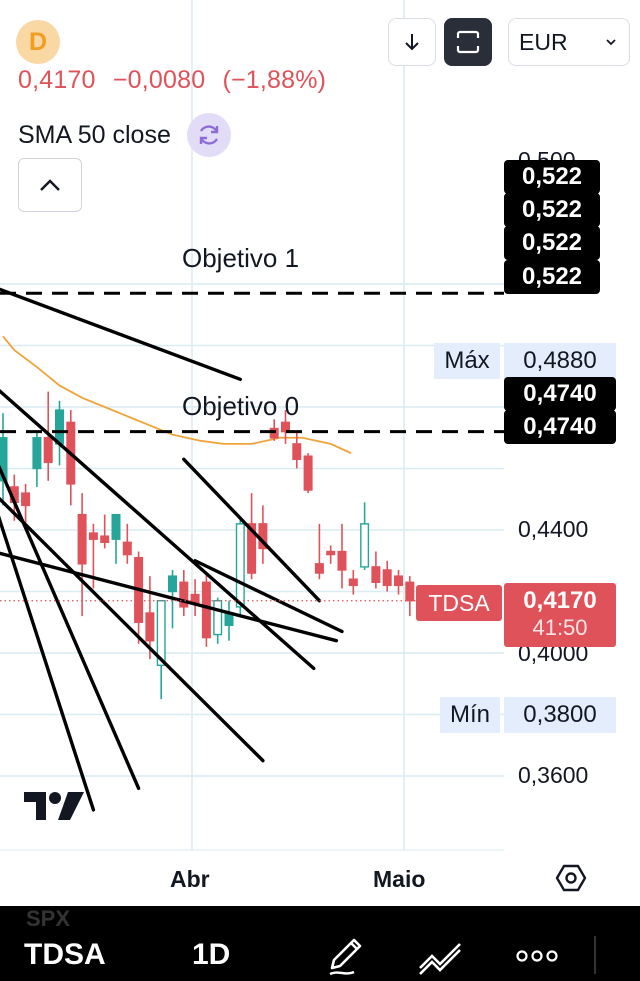 The height and width of the screenshot is (981, 640). I want to click on y-tick-label: 0,4400, so click(553, 529).